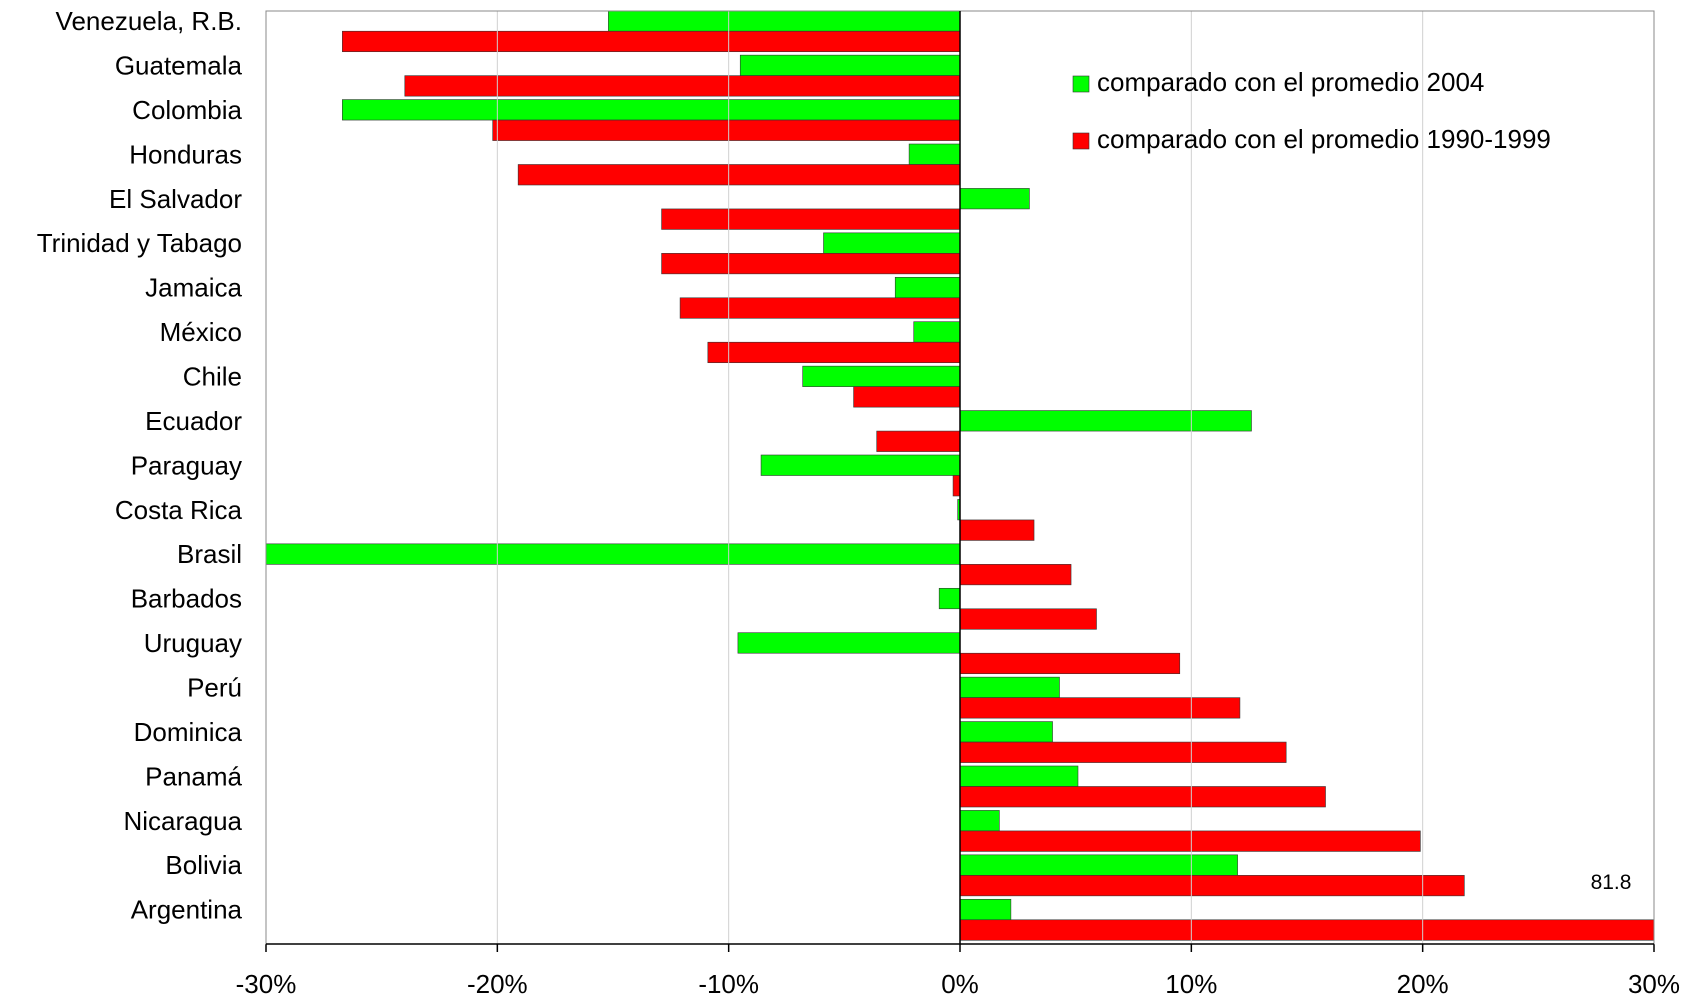 This screenshot has height=1000, width=1687. What do you see at coordinates (175, 199) in the screenshot?
I see `y-tick-label: El Salvador` at bounding box center [175, 199].